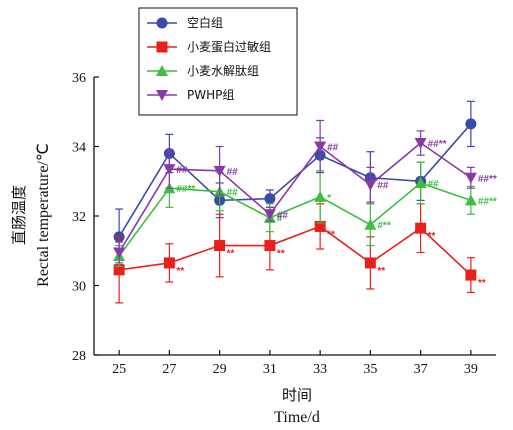 This screenshot has width=513, height=430. What do you see at coordinates (220, 369) in the screenshot?
I see `x-tick-label: 29` at bounding box center [220, 369].